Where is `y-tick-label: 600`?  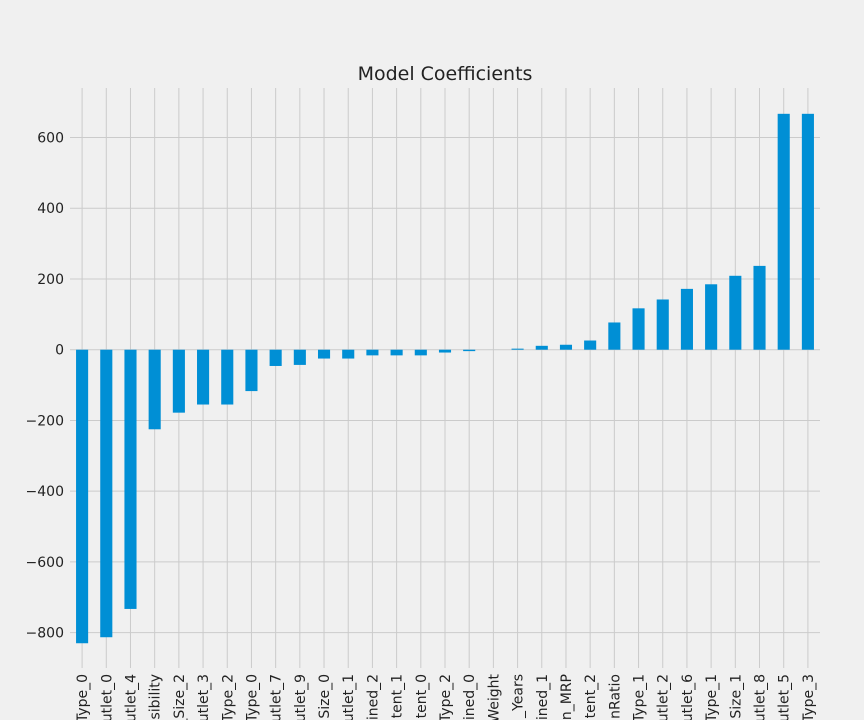
y-tick-label: 600 is located at coordinates (50, 139).